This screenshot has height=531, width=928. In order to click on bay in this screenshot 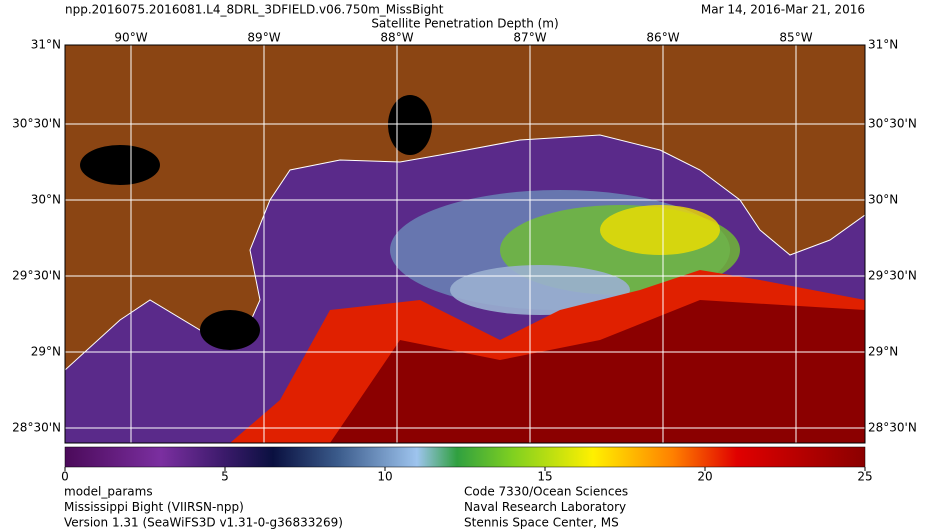, I will do `click(410, 125)`.